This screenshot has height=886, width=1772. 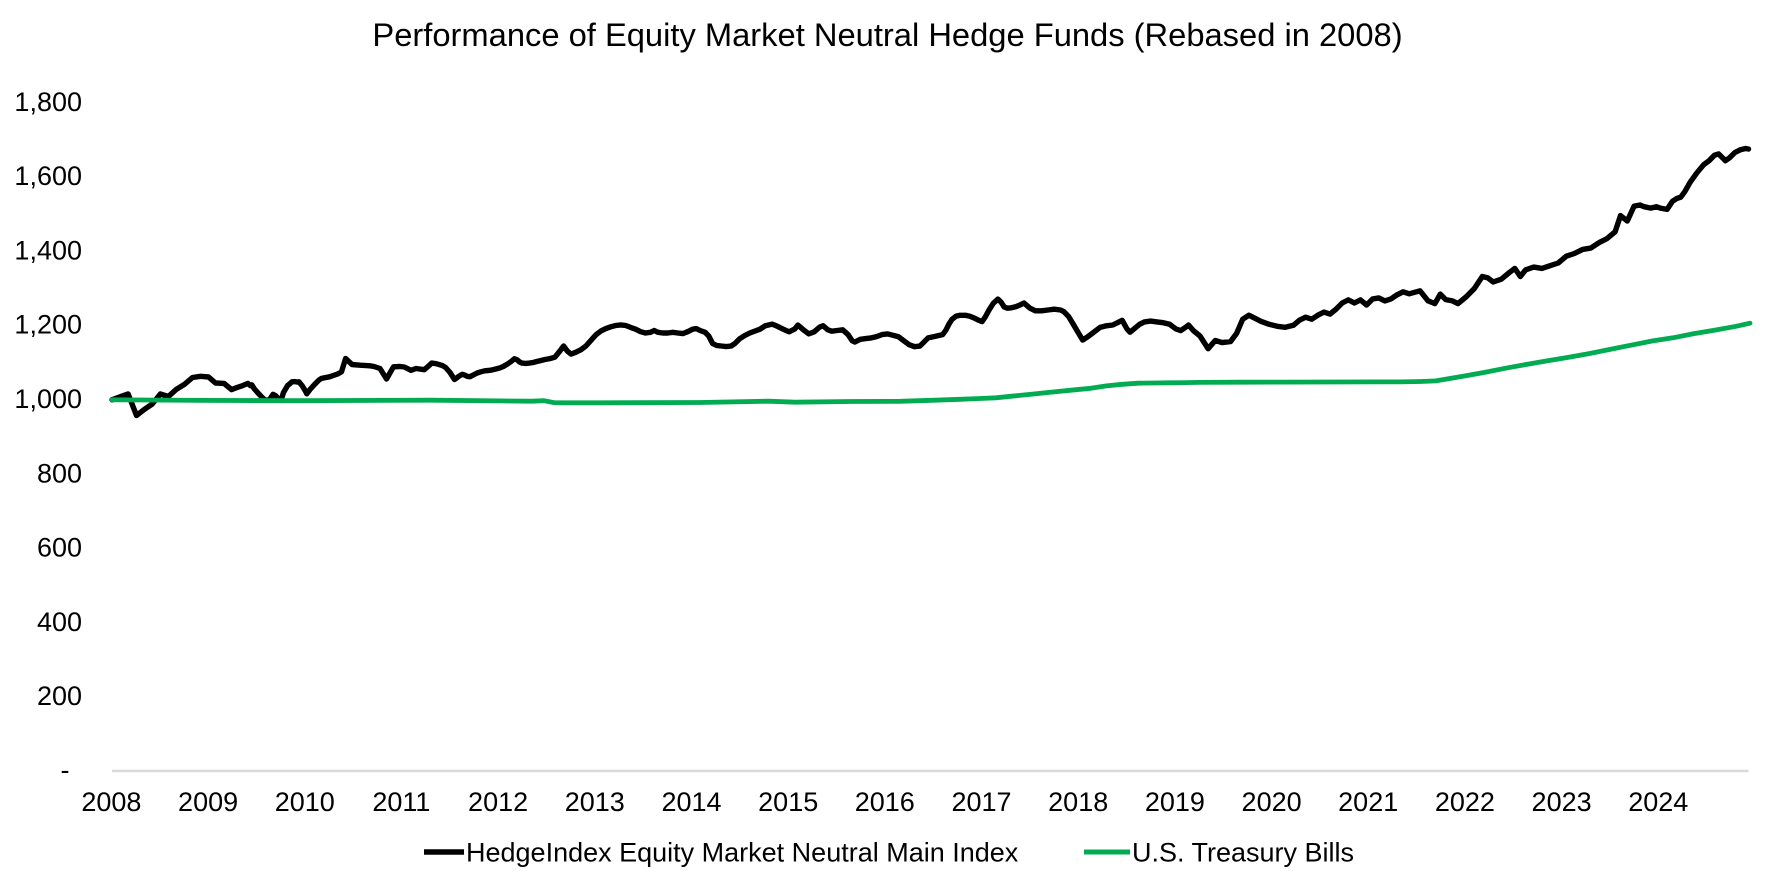 I want to click on svg-text: 2024, so click(x=1658, y=802).